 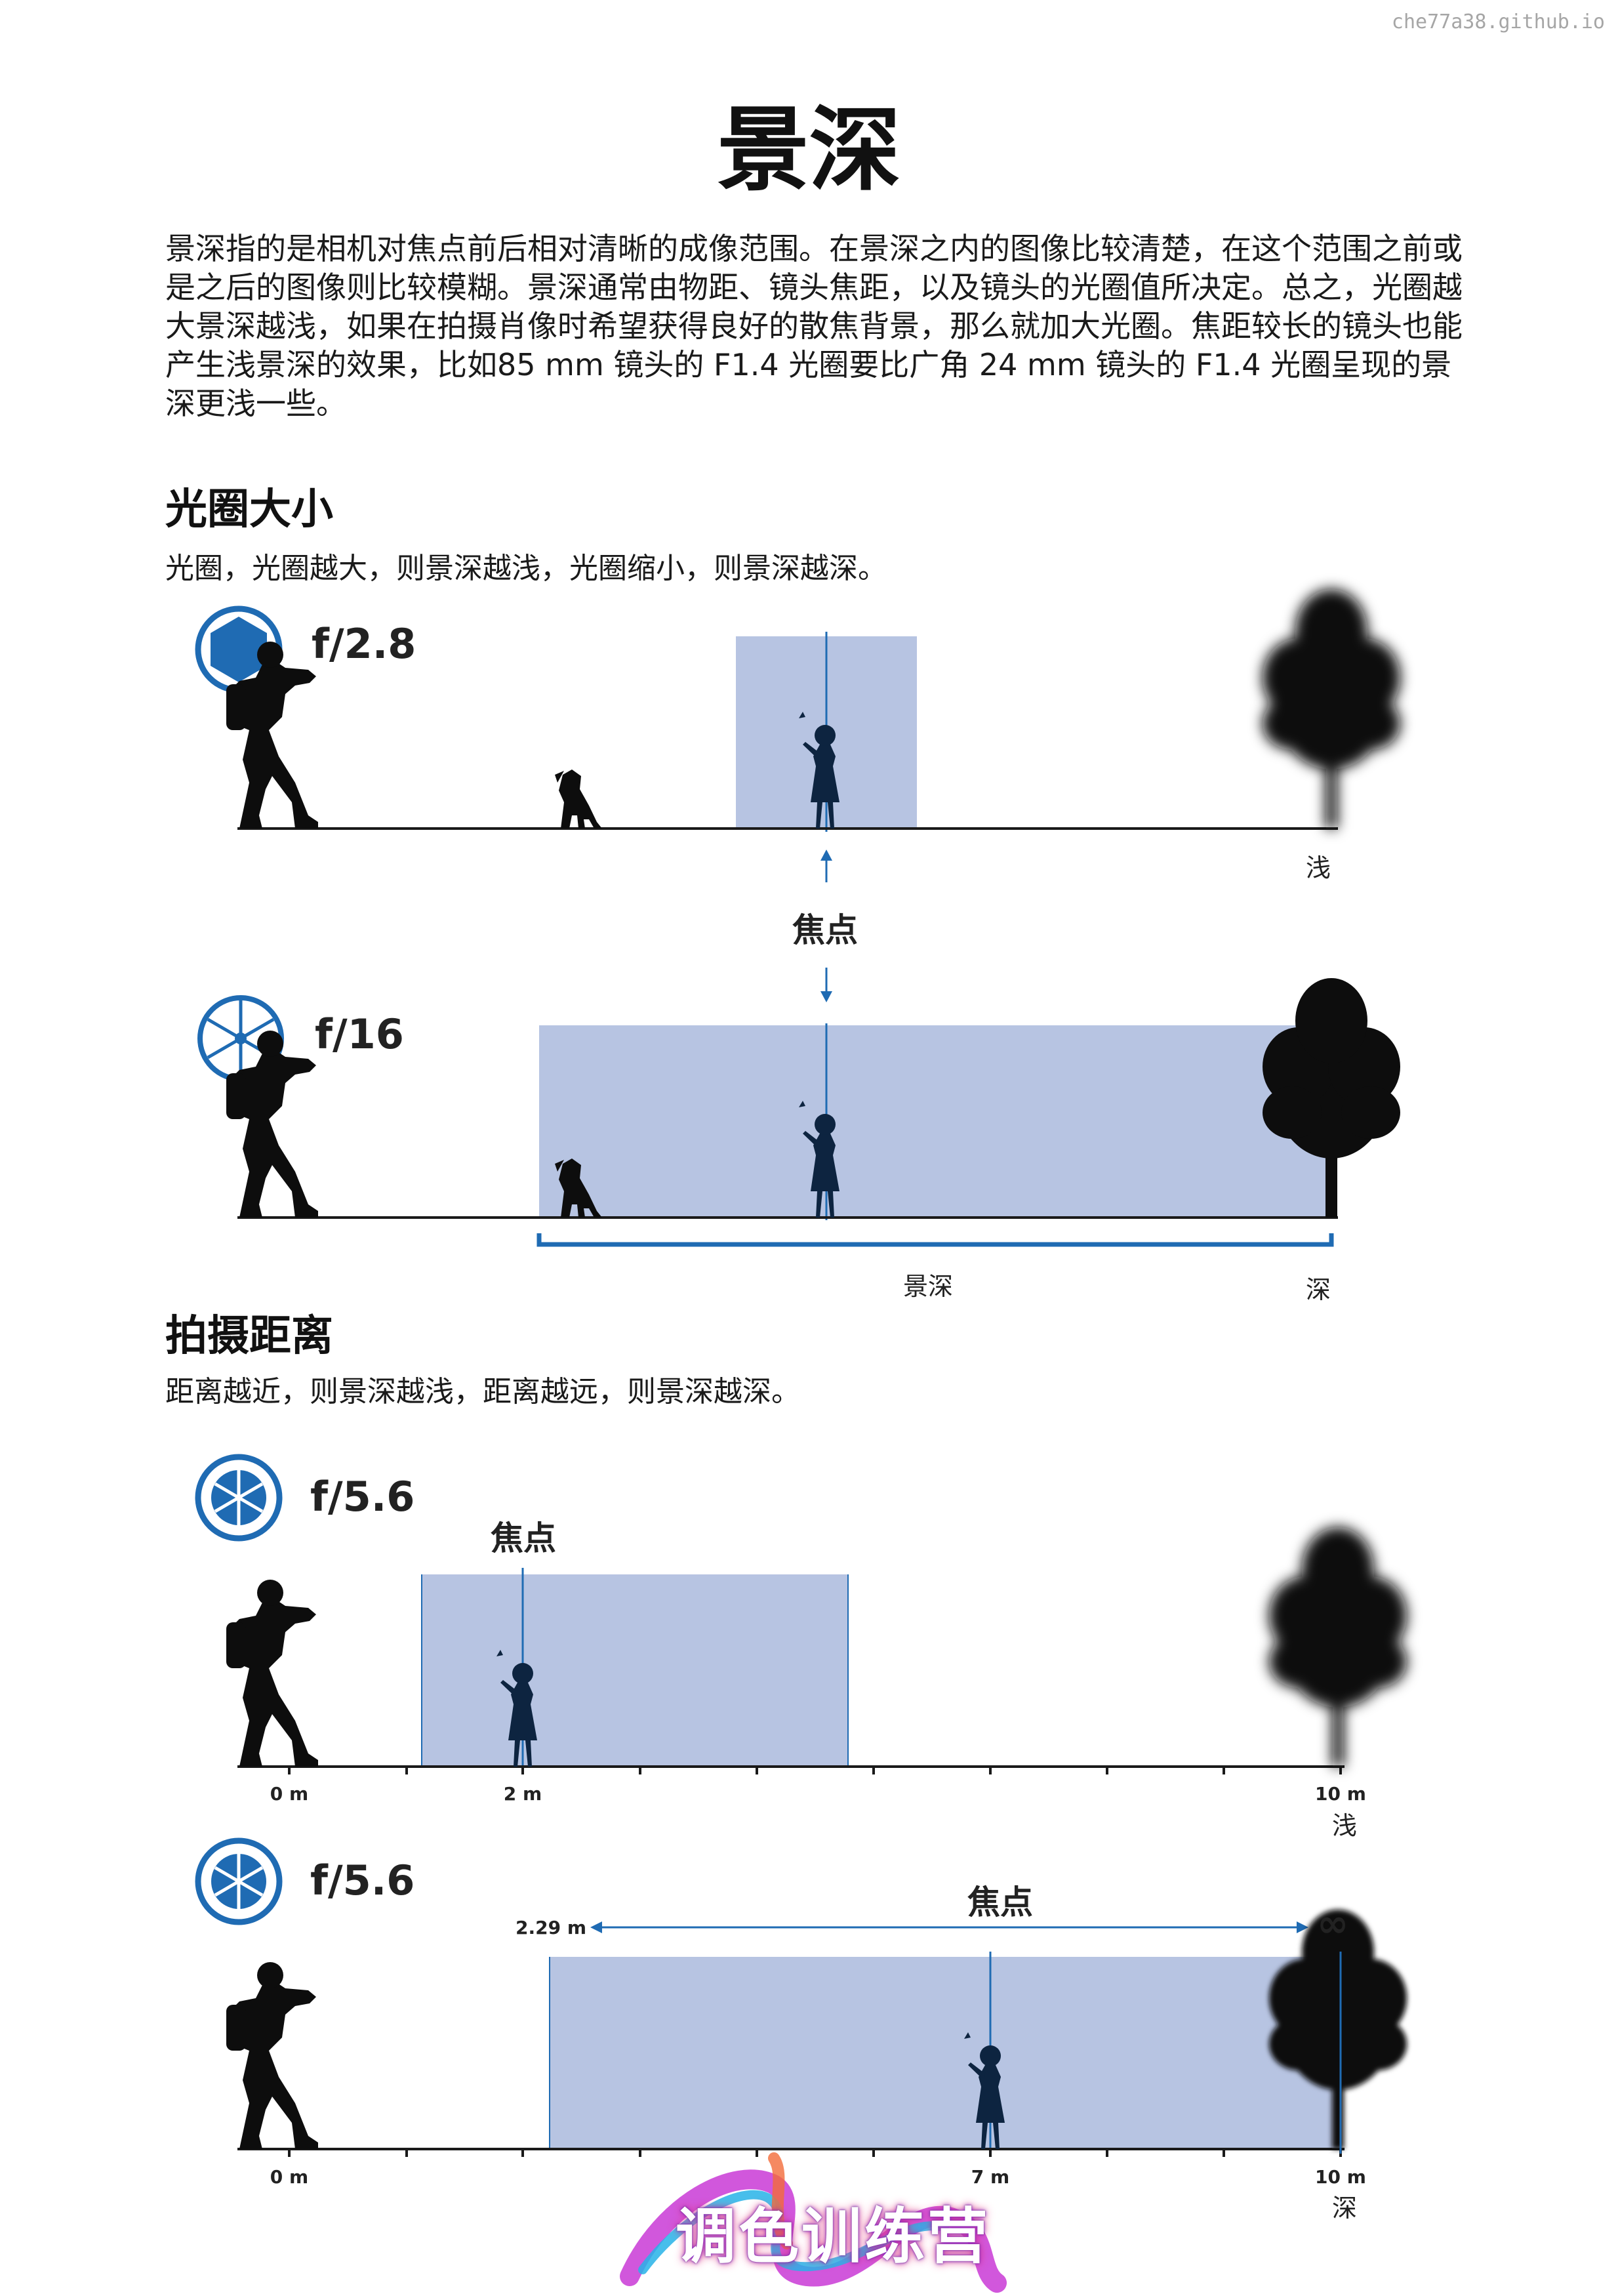 What do you see at coordinates (1332, 1924) in the screenshot?
I see `infinity-label: ∞` at bounding box center [1332, 1924].